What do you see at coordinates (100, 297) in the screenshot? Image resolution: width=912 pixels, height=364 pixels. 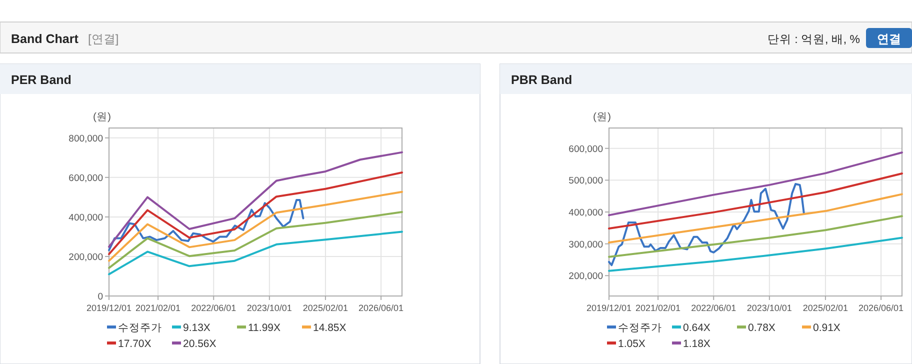 I see `y-tick-label: 0` at bounding box center [100, 297].